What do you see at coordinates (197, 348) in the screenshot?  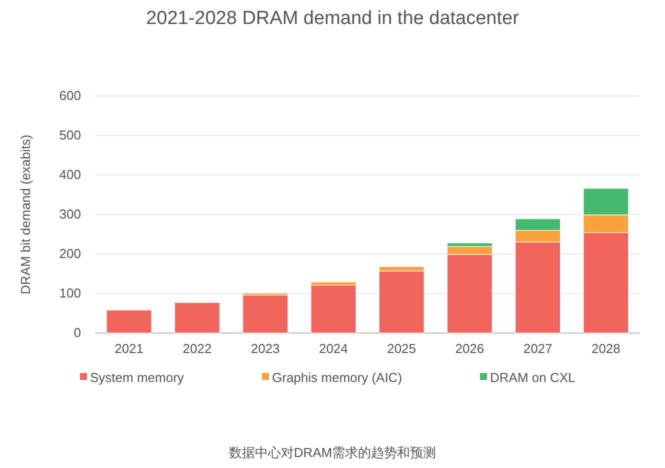 I see `xtick: 2022` at bounding box center [197, 348].